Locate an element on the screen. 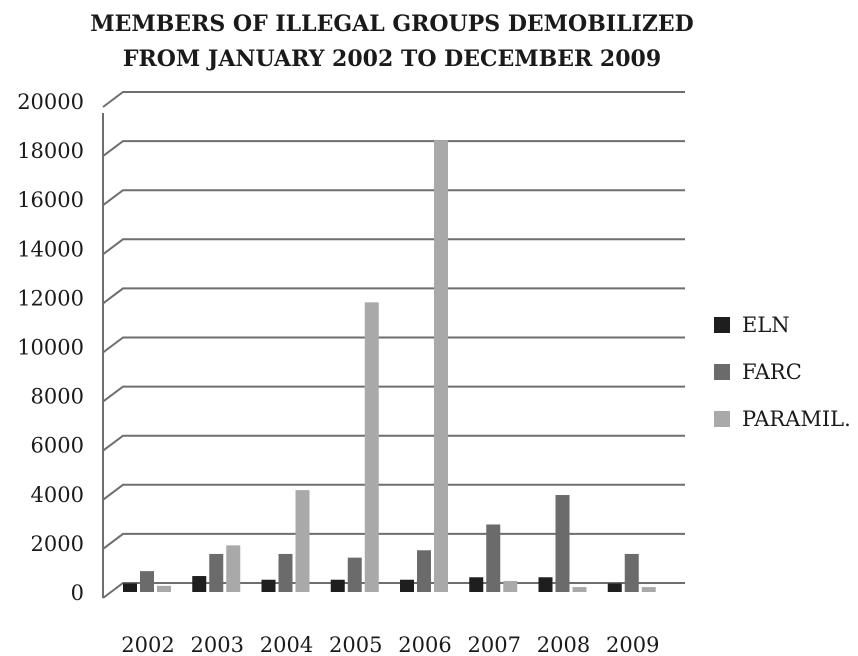 This screenshot has height=656, width=858. x-tick-label-2003: 2003 is located at coordinates (217, 644).